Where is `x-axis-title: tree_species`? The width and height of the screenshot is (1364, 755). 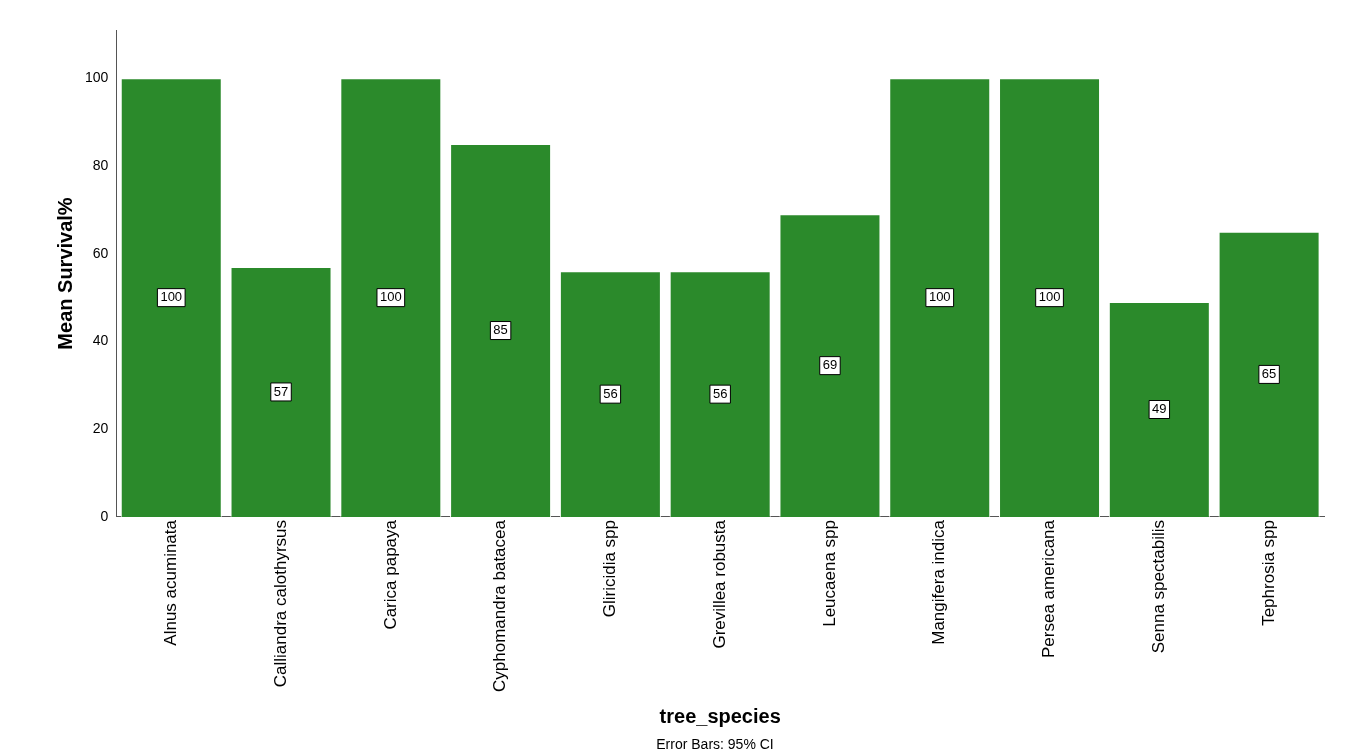
x-axis-title: tree_species is located at coordinates (720, 715).